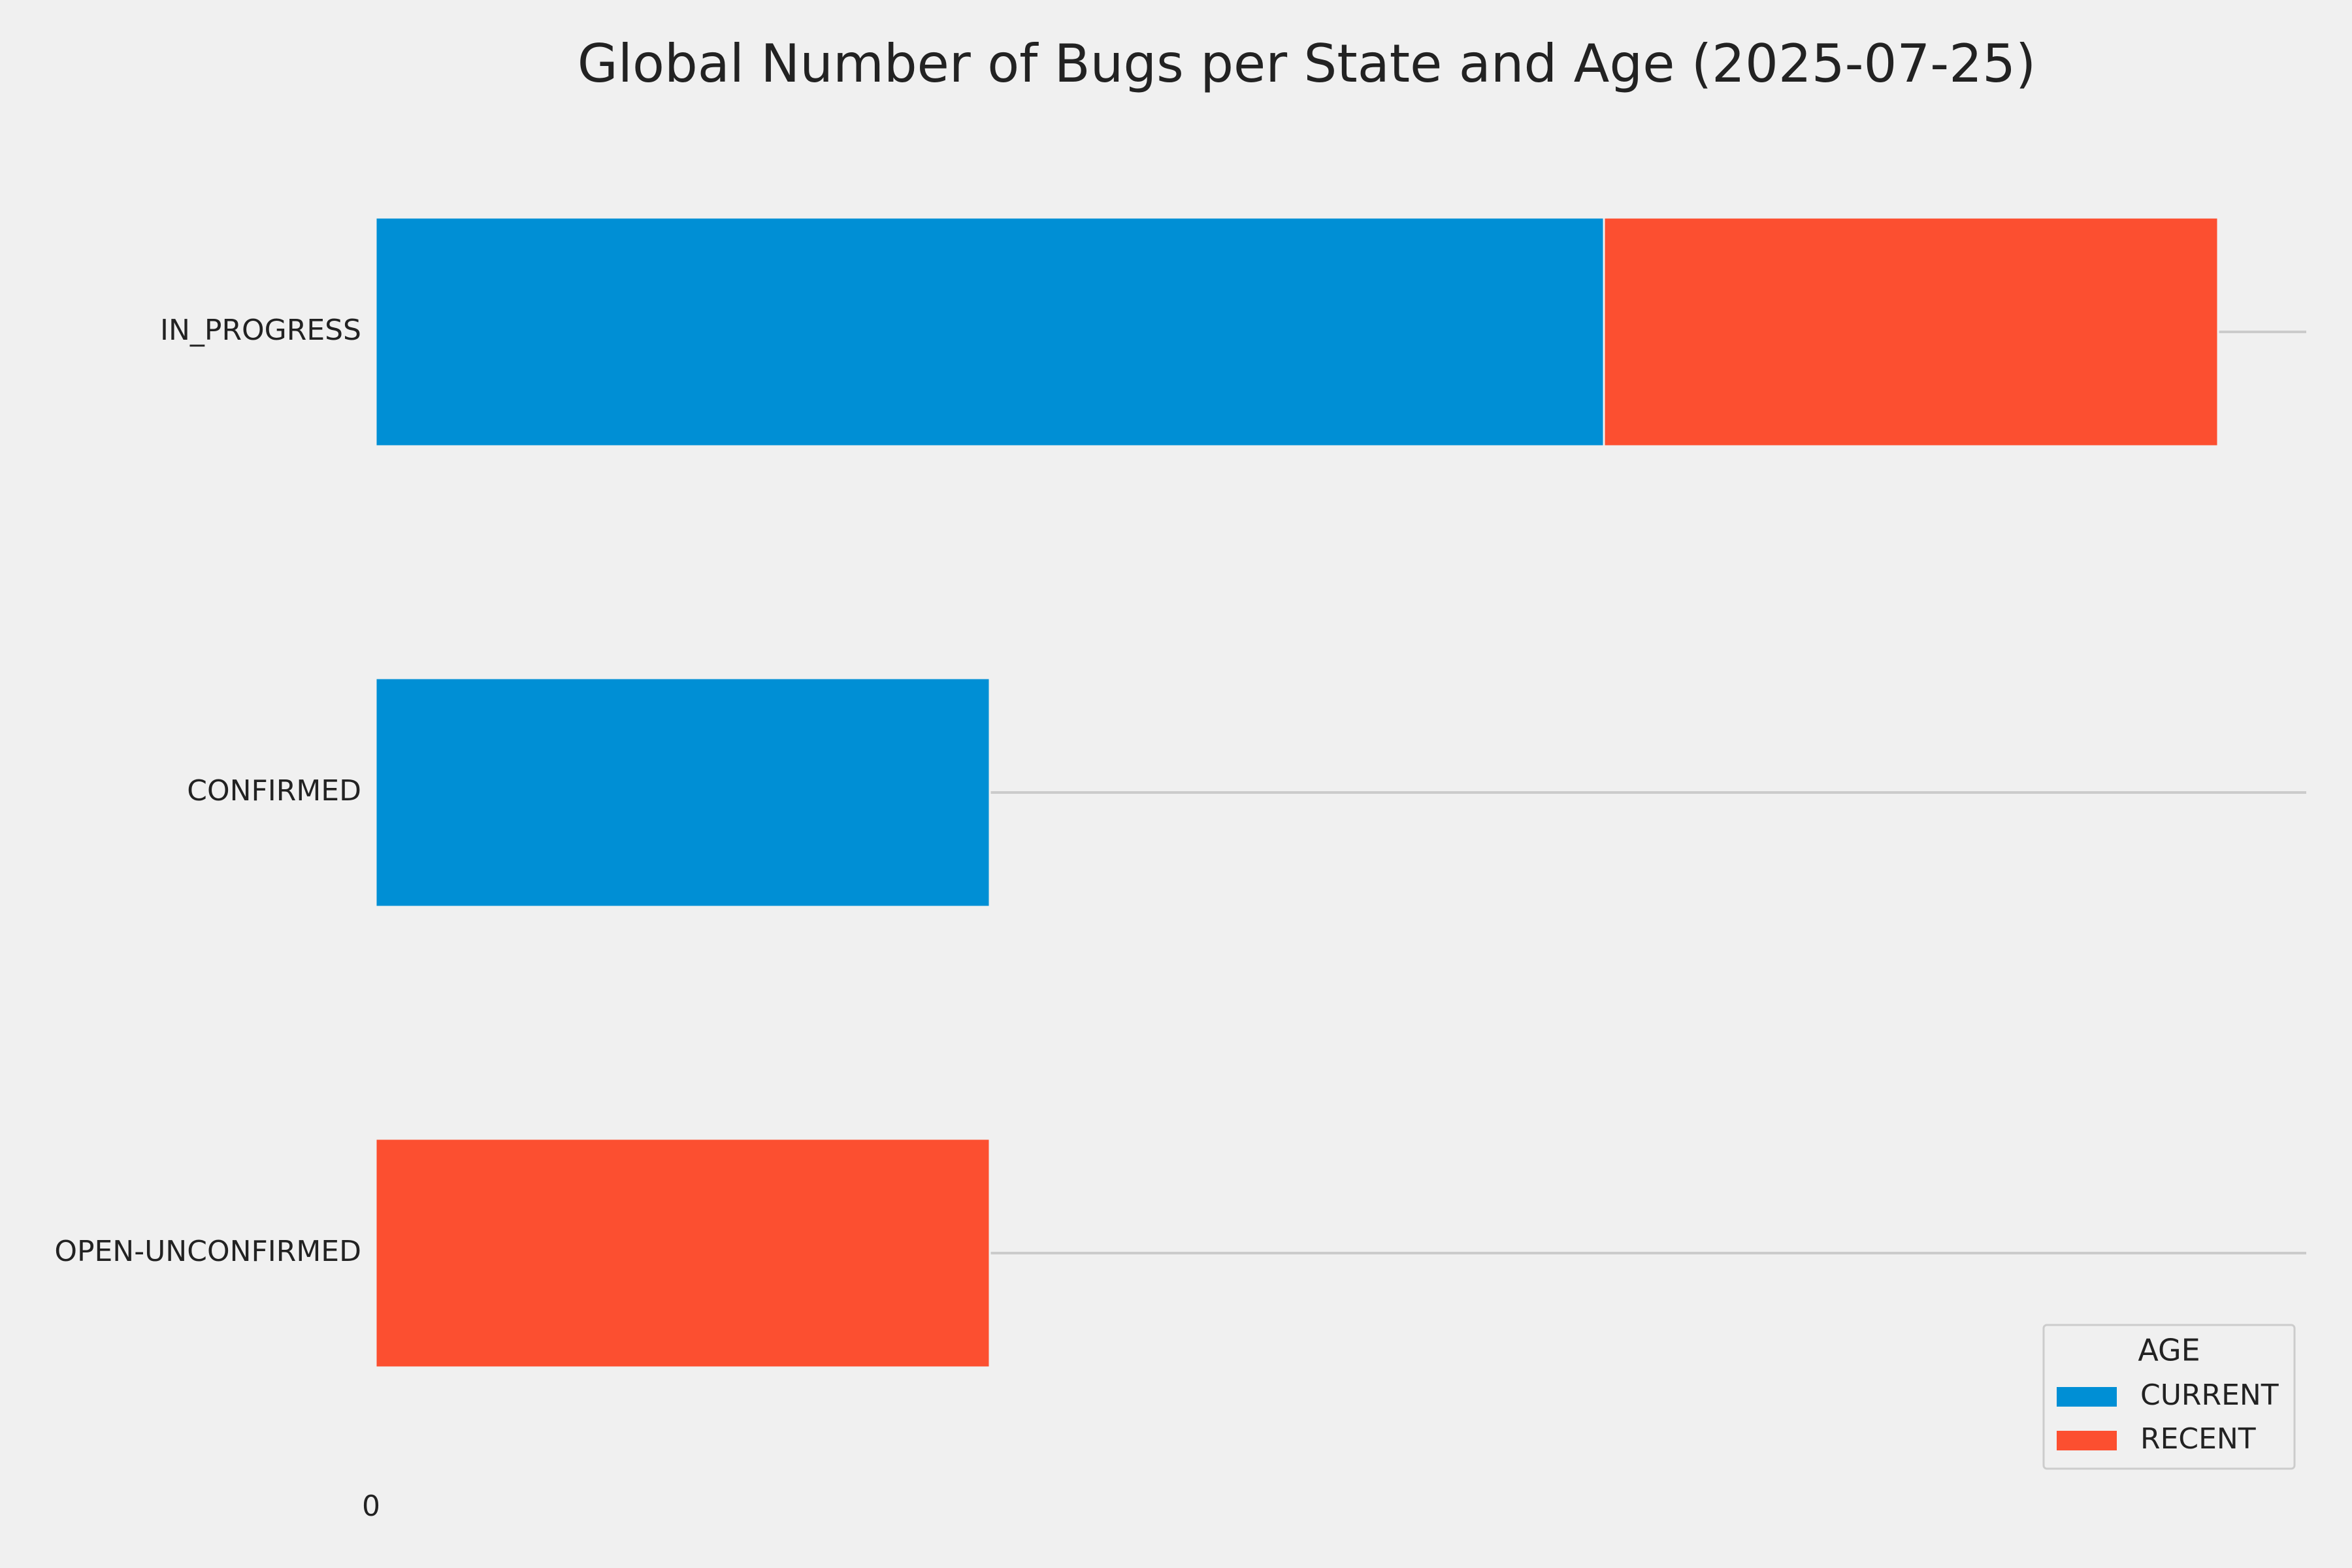 This screenshot has height=1568, width=2352. I want to click on x-tick-label: 0, so click(371, 1506).